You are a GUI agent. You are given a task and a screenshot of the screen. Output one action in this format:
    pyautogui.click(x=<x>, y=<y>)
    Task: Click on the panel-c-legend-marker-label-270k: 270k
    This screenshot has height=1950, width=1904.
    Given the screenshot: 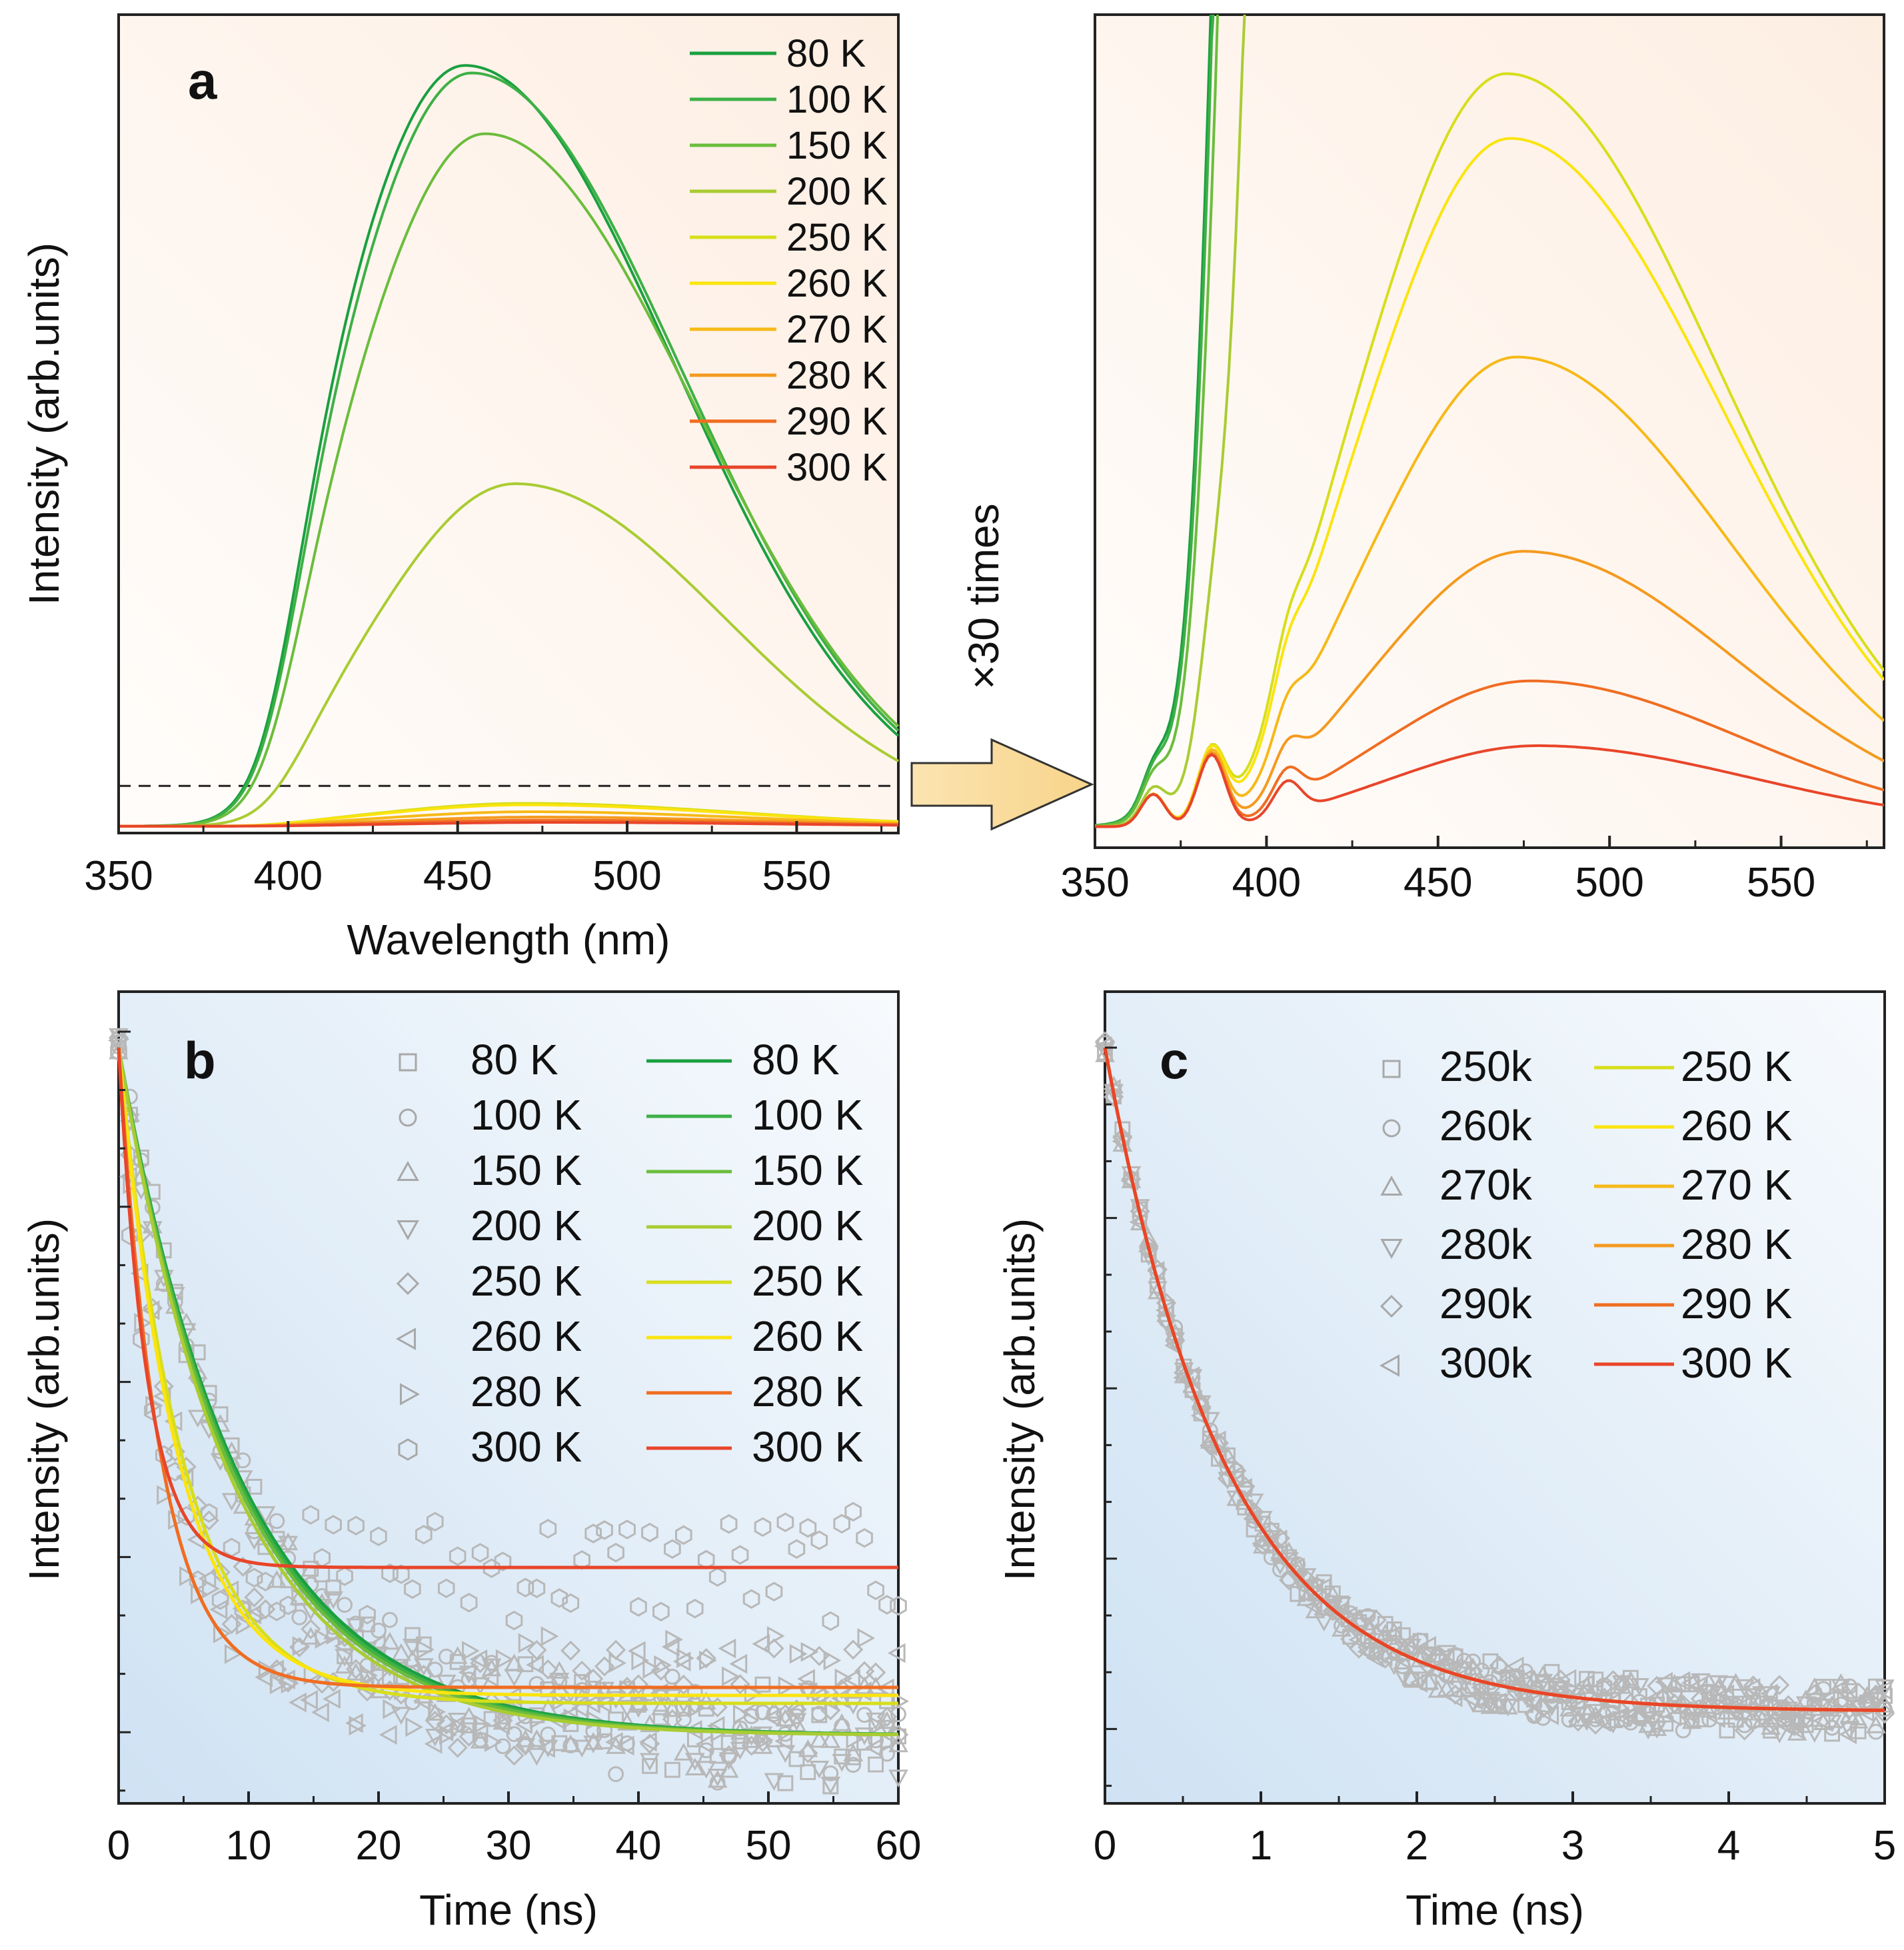 What is the action you would take?
    pyautogui.click(x=1486, y=1185)
    